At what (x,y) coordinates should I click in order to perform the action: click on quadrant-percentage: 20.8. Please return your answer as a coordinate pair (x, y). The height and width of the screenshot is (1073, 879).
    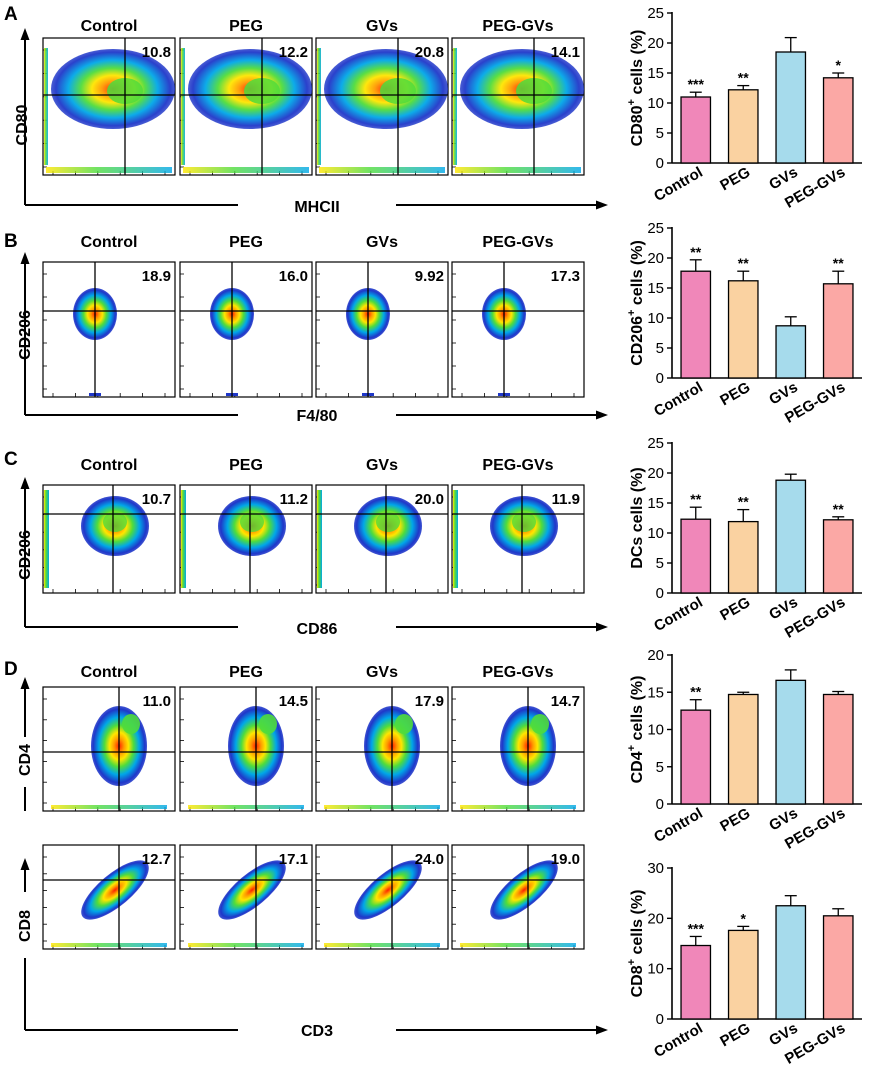
    Looking at the image, I should click on (429, 52).